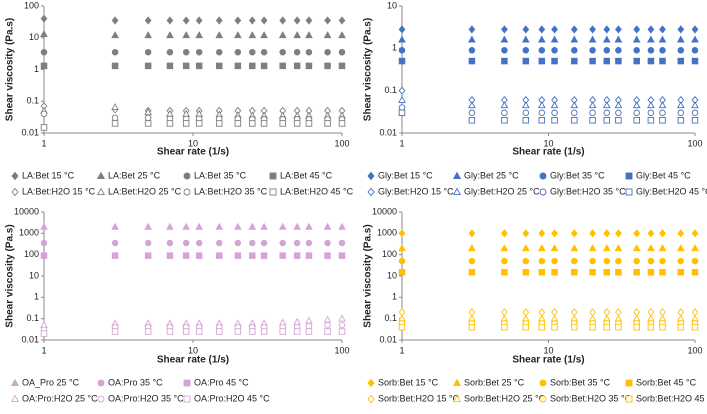  What do you see at coordinates (51, 382) in the screenshot?
I see `legend-label: OA_Pro 25 °C` at bounding box center [51, 382].